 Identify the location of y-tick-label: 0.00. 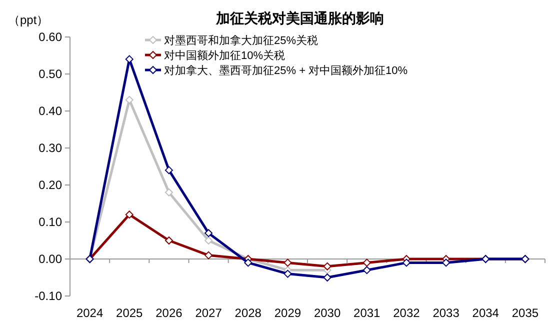
(50, 259).